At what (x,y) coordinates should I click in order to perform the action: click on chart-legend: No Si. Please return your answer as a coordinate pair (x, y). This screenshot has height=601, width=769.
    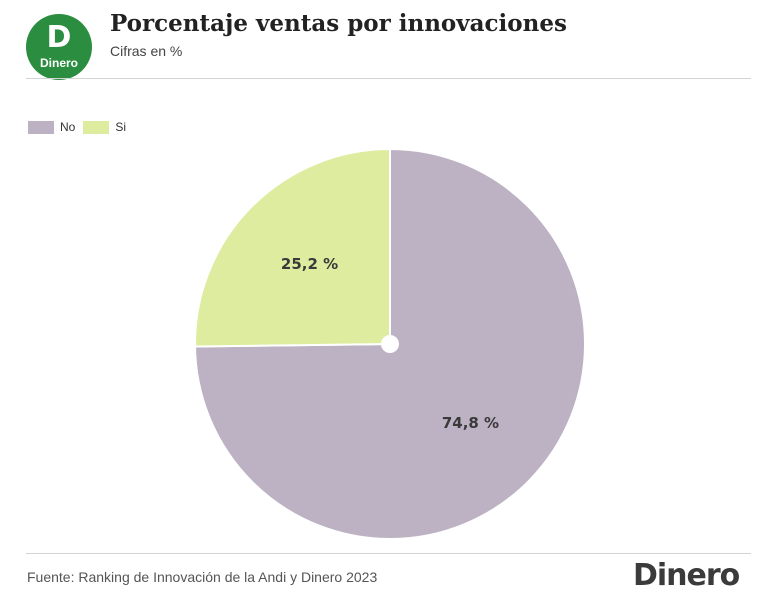
    Looking at the image, I should click on (81, 127).